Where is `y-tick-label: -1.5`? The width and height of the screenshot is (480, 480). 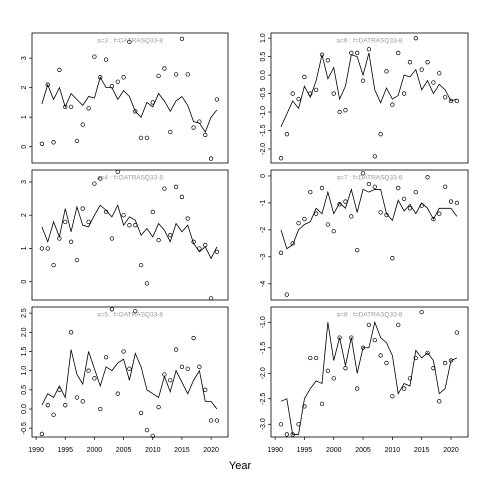
y-tick-label: -1.5 is located at coordinates (263, 348).